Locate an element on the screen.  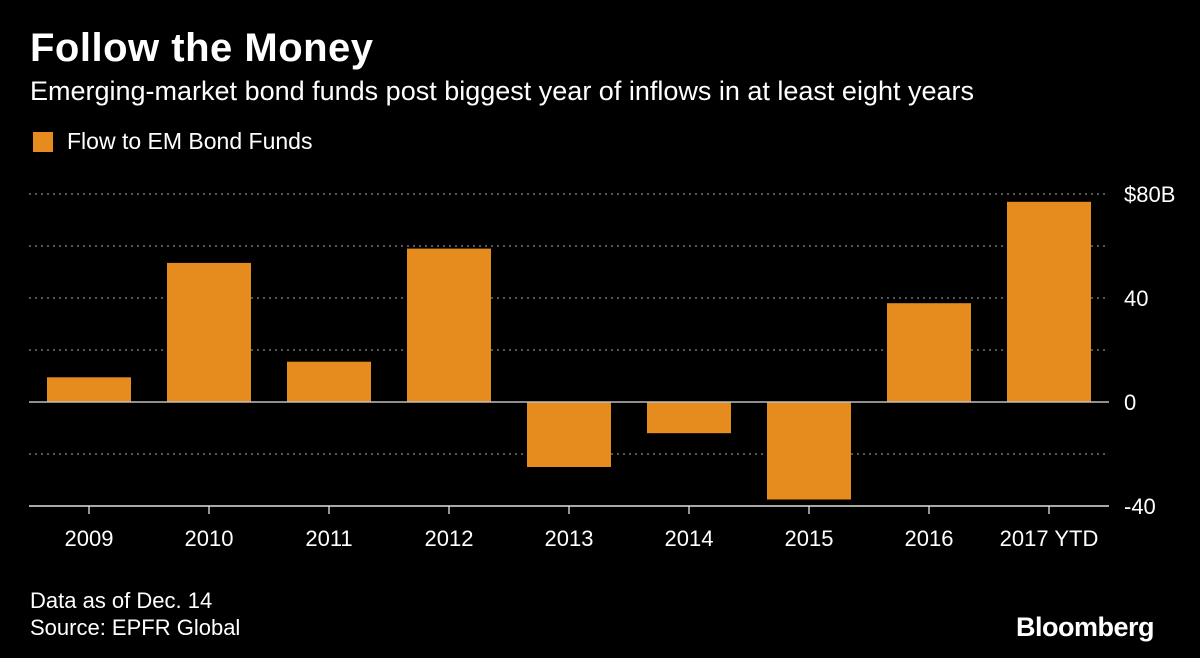
bar-2015 is located at coordinates (809, 451).